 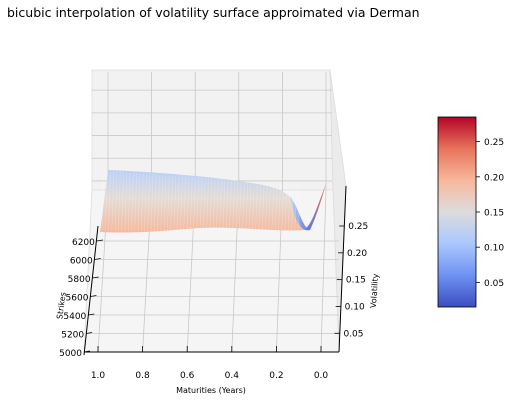 I want to click on strike-tick-label: 5800, so click(x=79, y=280).